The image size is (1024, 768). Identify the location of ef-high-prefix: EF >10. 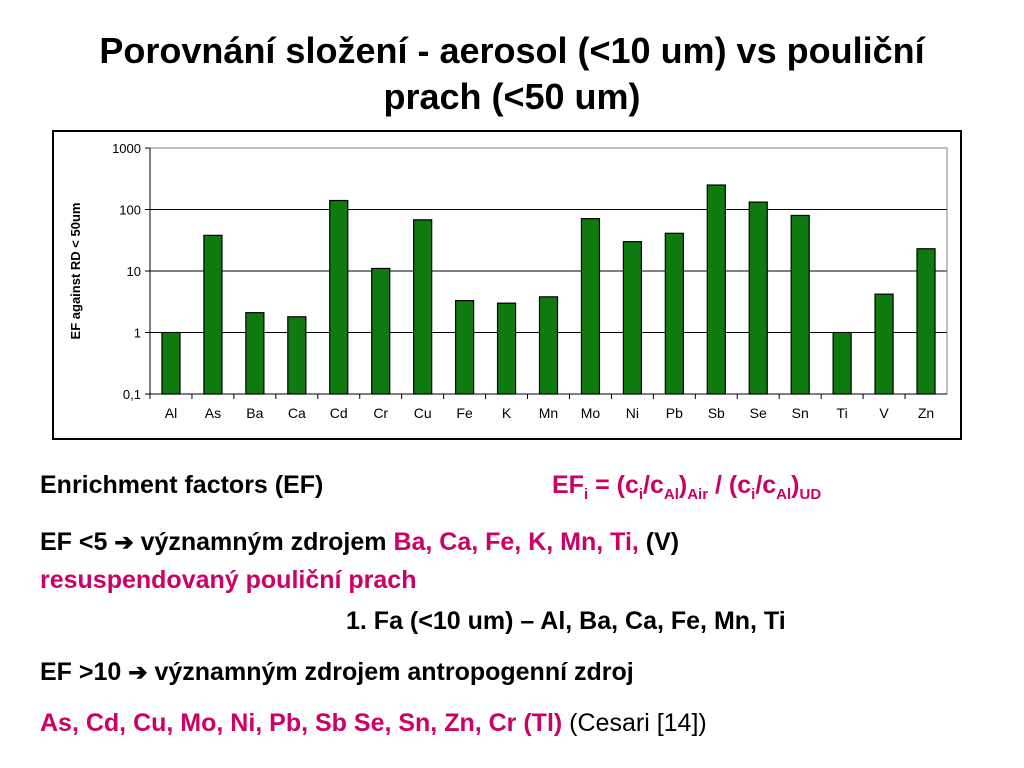
(84, 672).